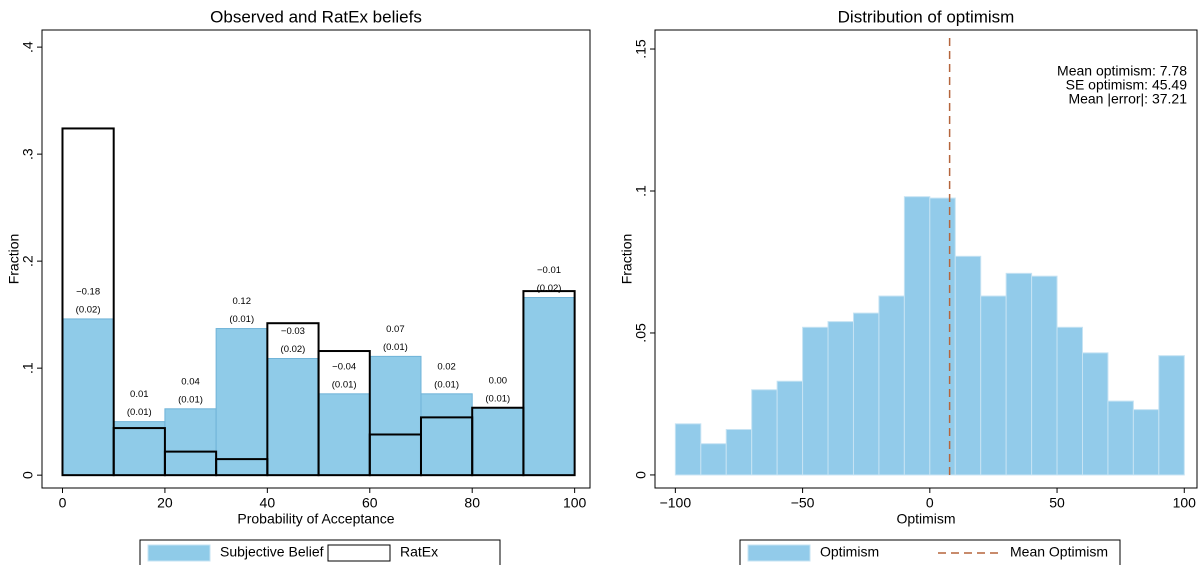 Image resolution: width=1199 pixels, height=565 pixels. I want to click on x-tick-label: −100, so click(676, 503).